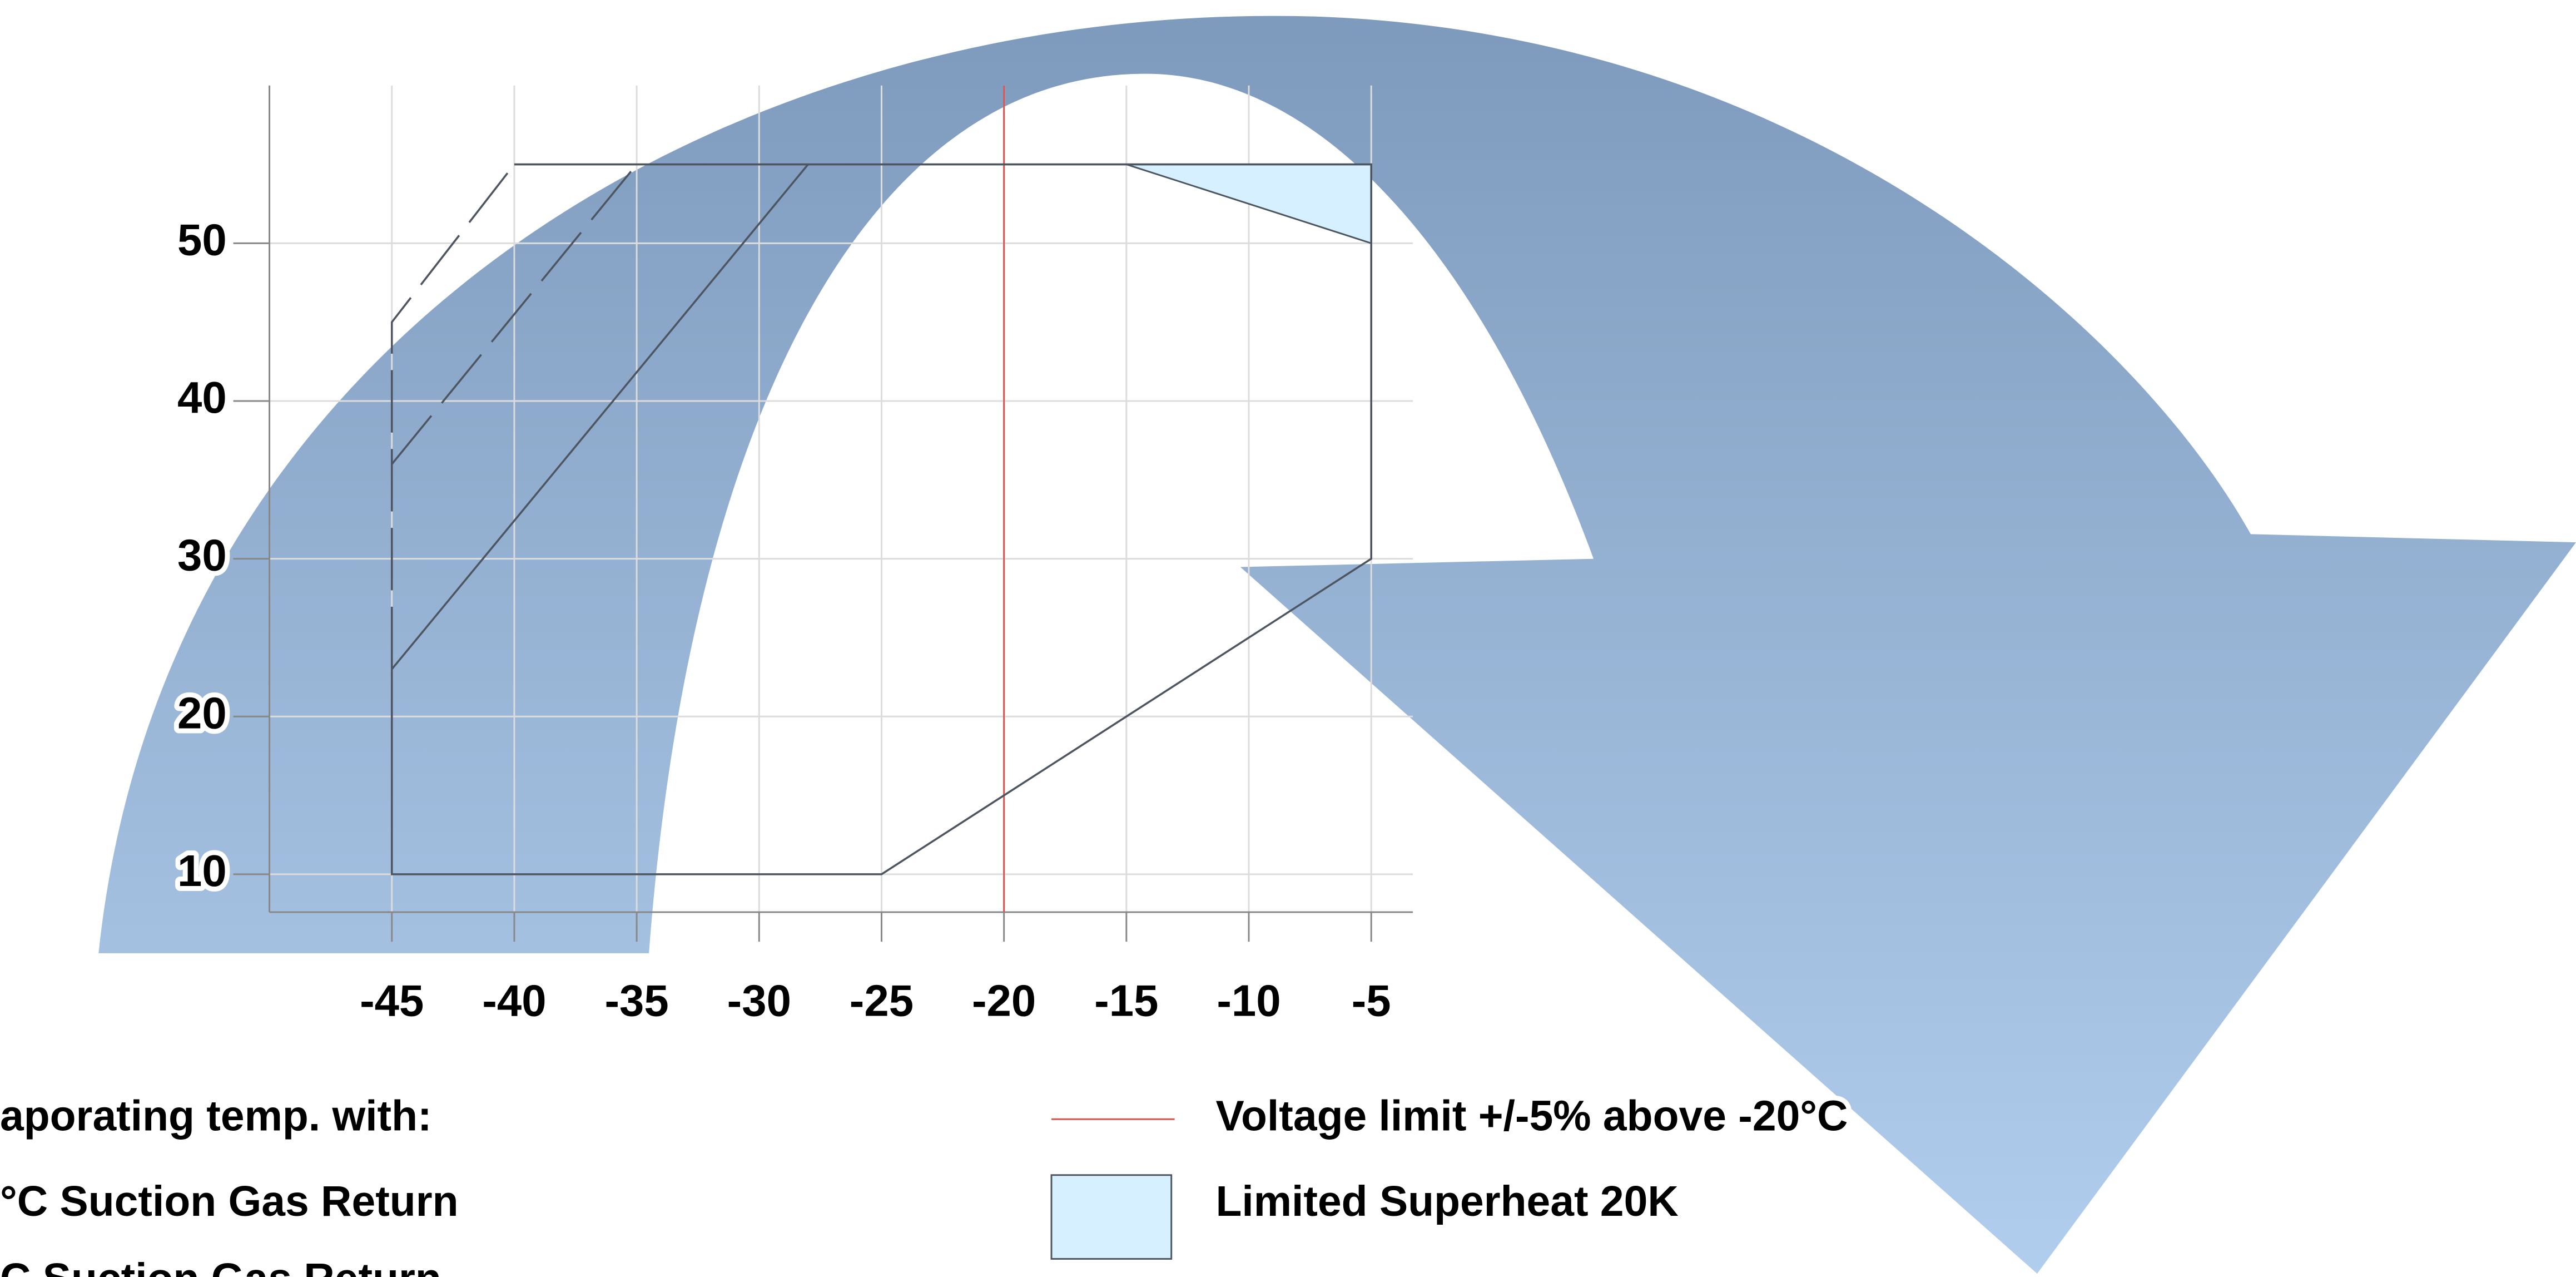 The width and height of the screenshot is (2576, 1277). Describe the element at coordinates (202, 555) in the screenshot. I see `y-tick-label: 30` at that location.